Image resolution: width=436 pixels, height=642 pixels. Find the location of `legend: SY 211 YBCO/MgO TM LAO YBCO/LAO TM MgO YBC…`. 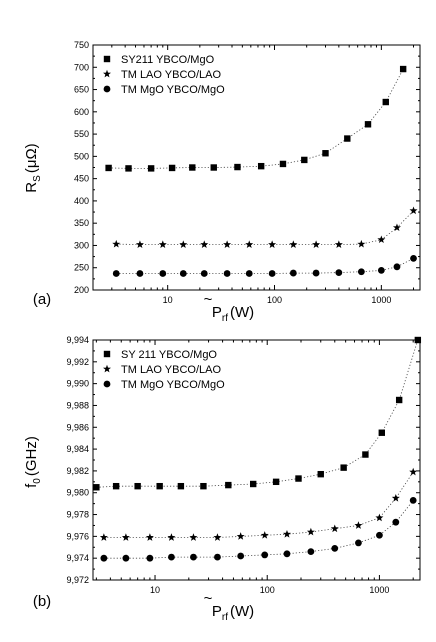

legend: SY 211 YBCO/MgO TM LAO YBCO/LAO TM MgO YBC… is located at coordinates (164, 370).